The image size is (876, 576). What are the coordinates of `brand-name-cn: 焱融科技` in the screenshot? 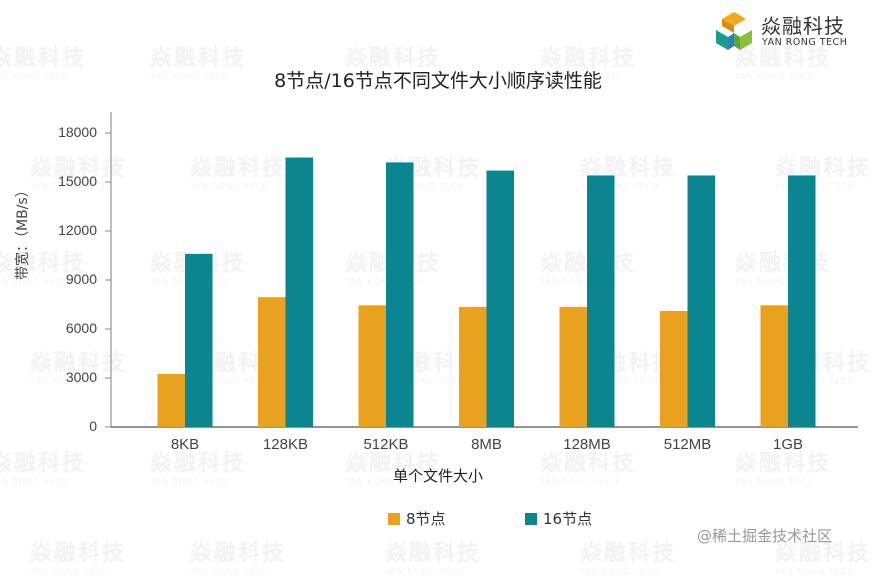 It's located at (803, 26).